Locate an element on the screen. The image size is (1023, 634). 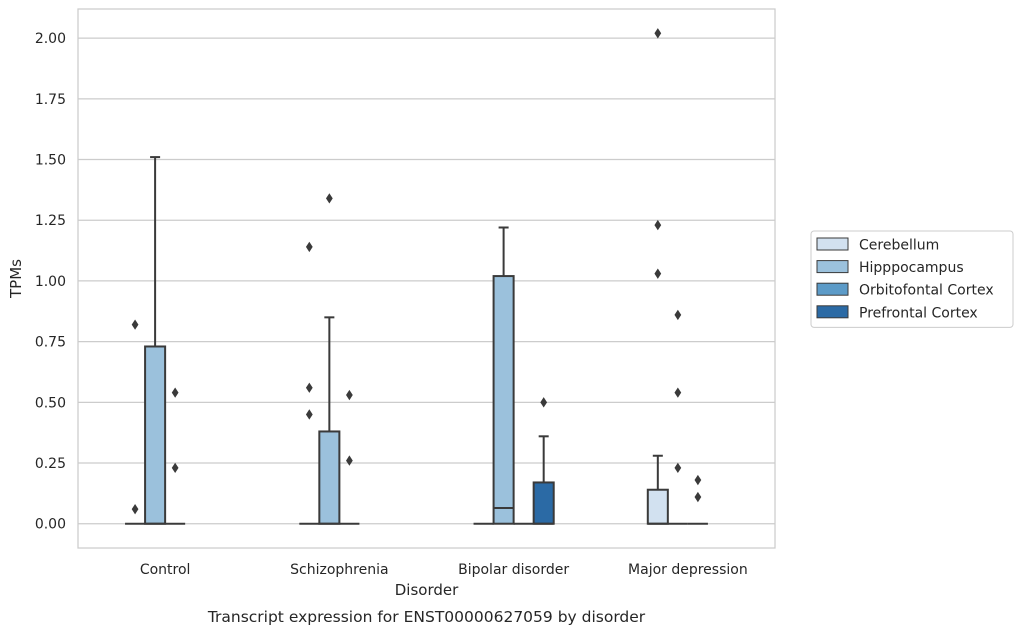
legend-label: Prefrontal Cortex is located at coordinates (918, 313).